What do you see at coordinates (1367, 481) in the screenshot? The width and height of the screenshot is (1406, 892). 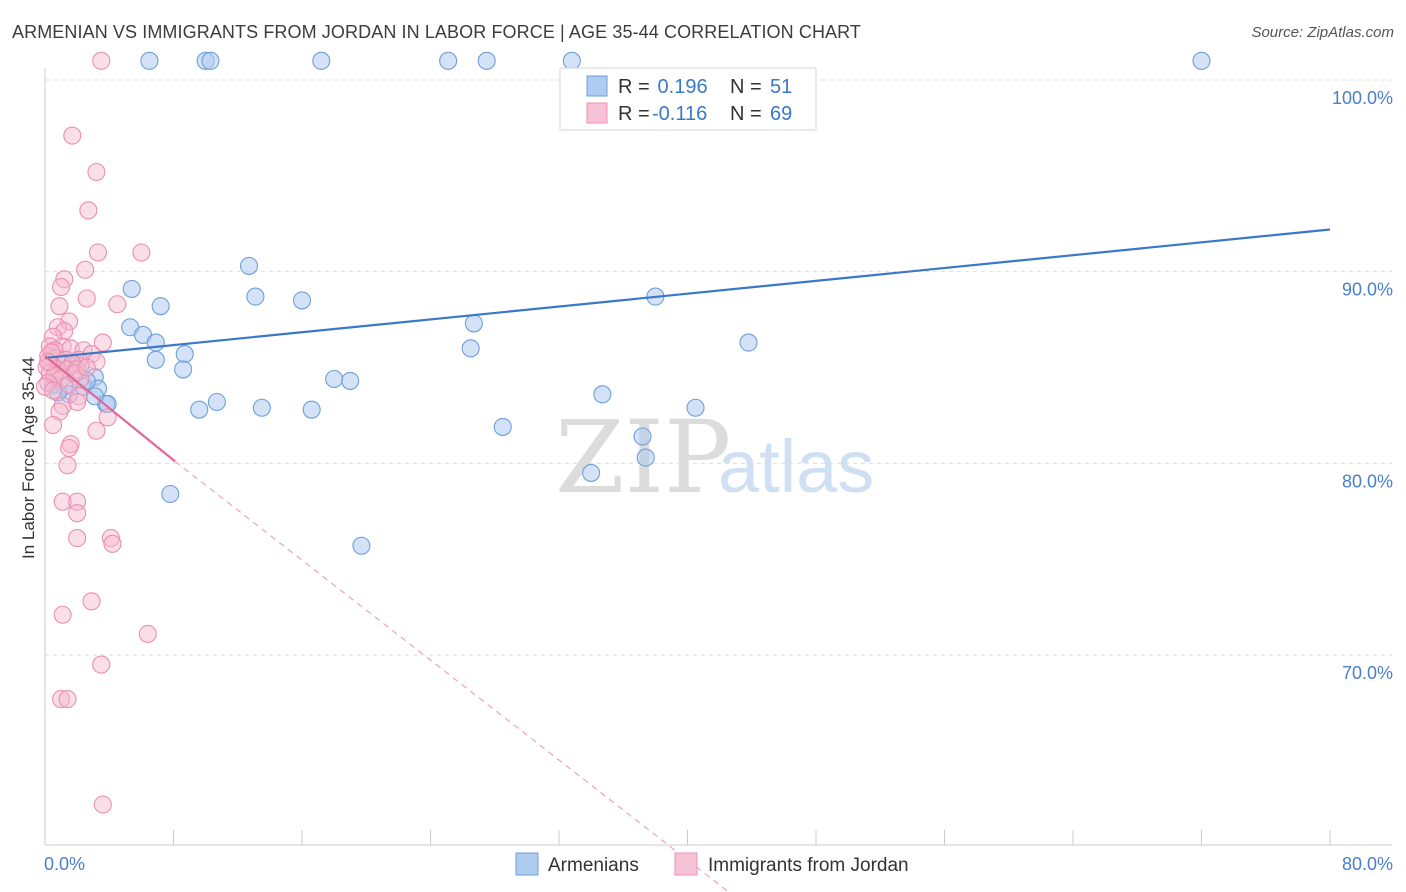 I see `y-tick-label: 80.0%` at bounding box center [1367, 481].